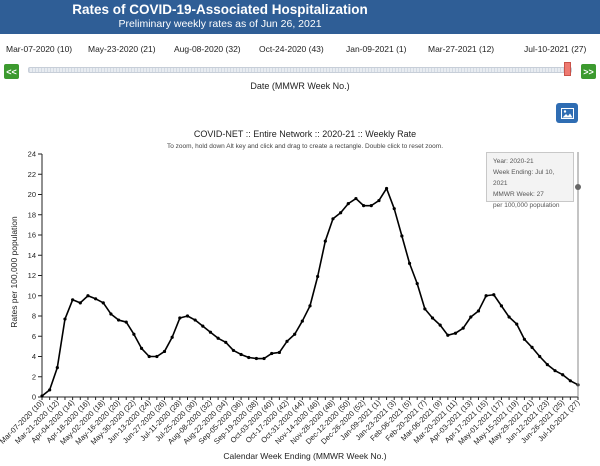  Describe the element at coordinates (34, 356) in the screenshot. I see `y-tick-label: 4` at that location.